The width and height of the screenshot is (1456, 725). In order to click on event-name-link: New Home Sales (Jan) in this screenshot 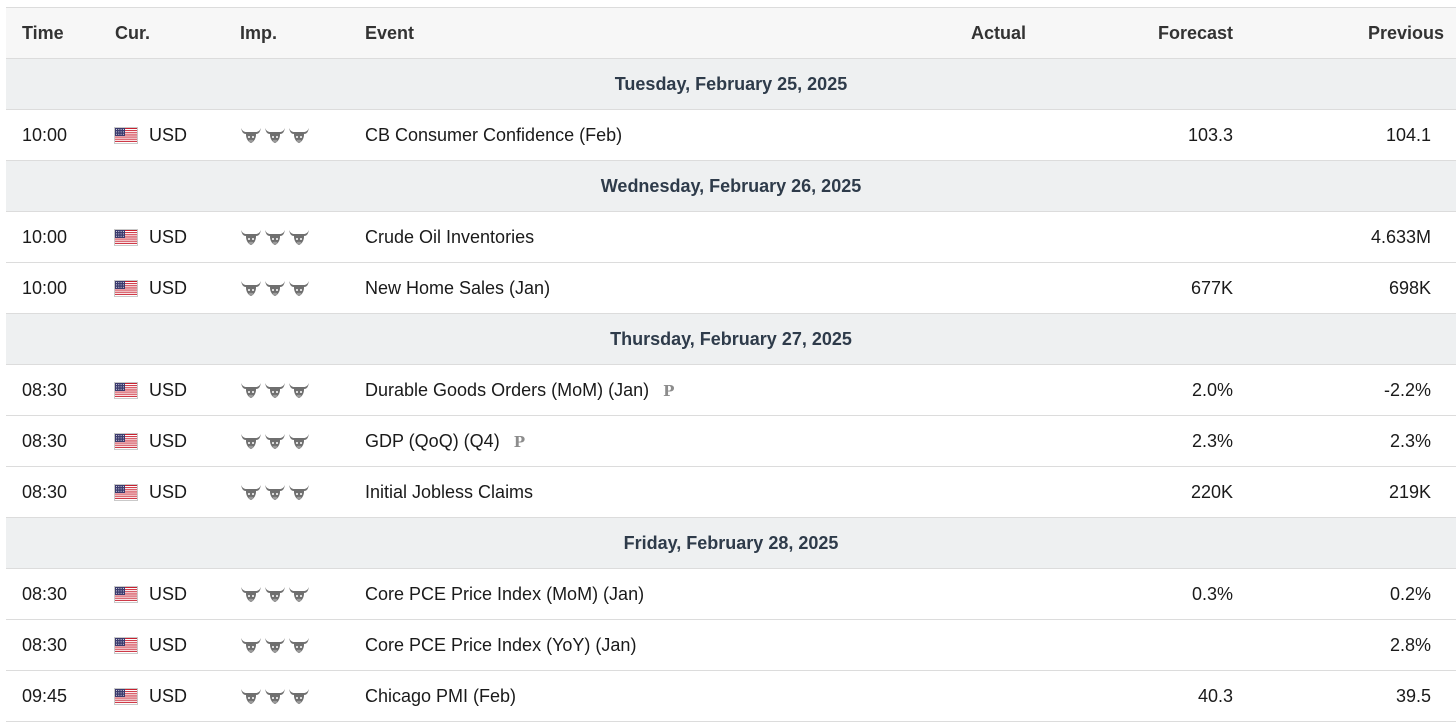, I will do `click(458, 288)`.